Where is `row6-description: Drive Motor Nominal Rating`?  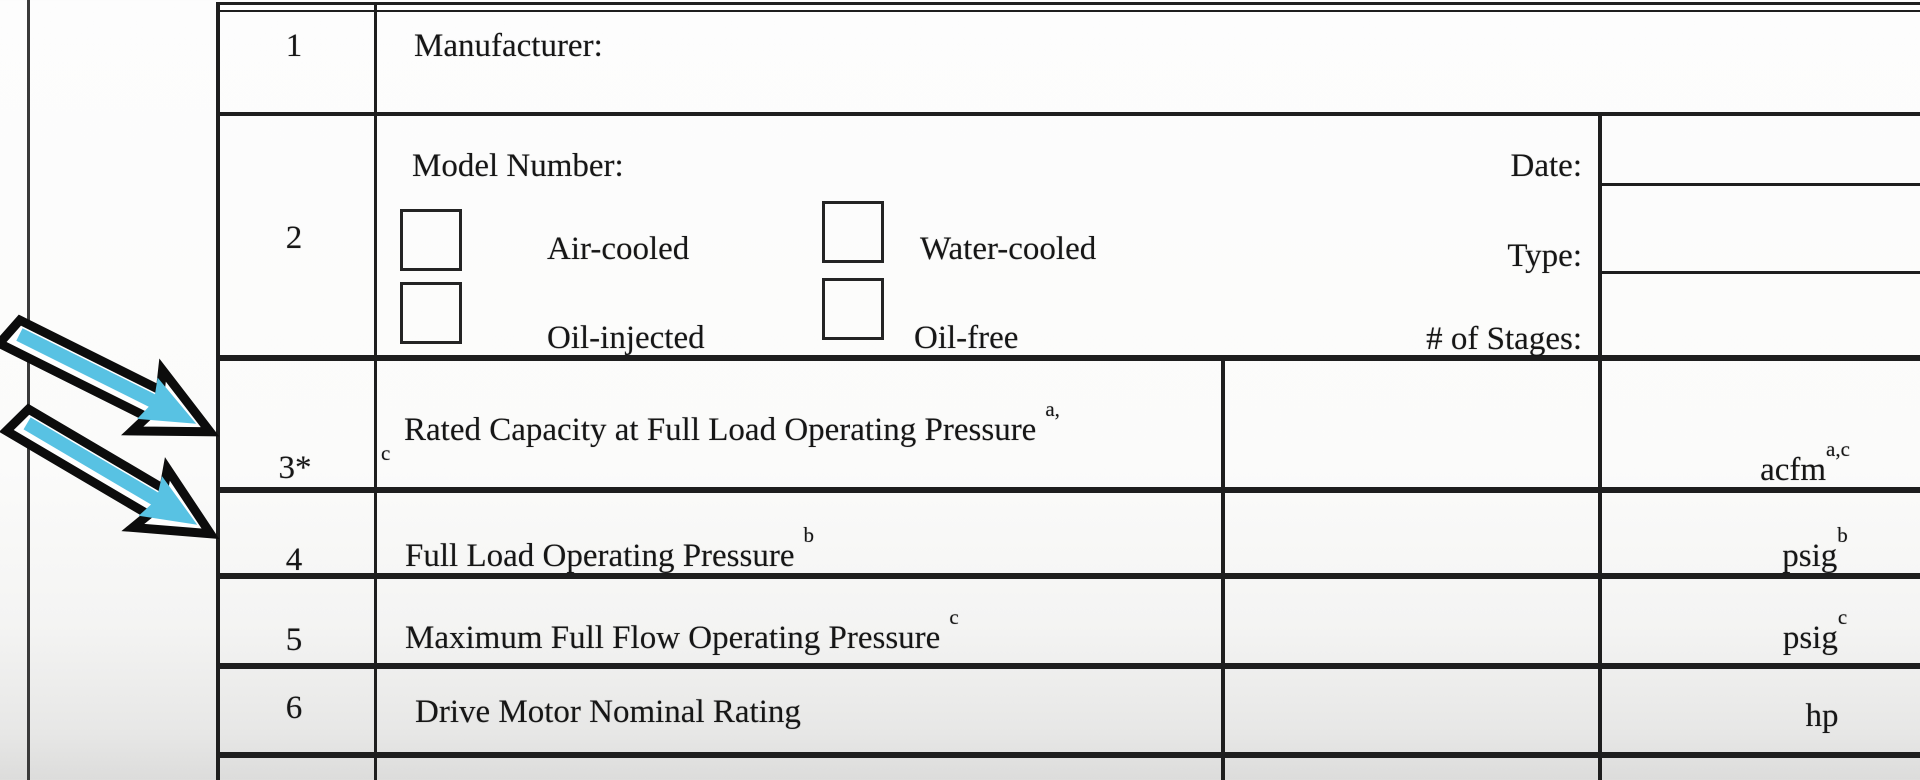 row6-description: Drive Motor Nominal Rating is located at coordinates (608, 712).